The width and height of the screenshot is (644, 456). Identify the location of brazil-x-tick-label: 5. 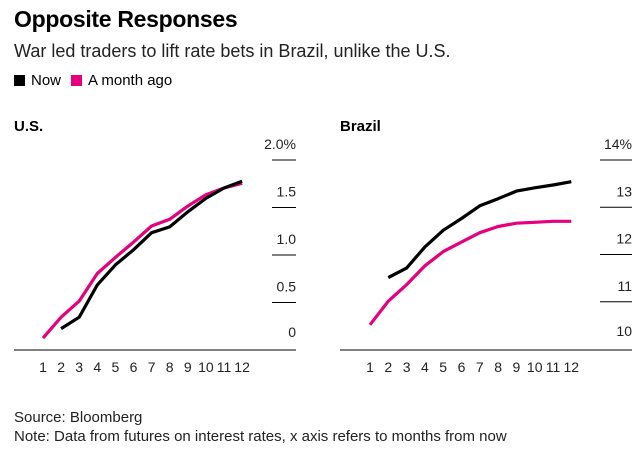
(443, 367).